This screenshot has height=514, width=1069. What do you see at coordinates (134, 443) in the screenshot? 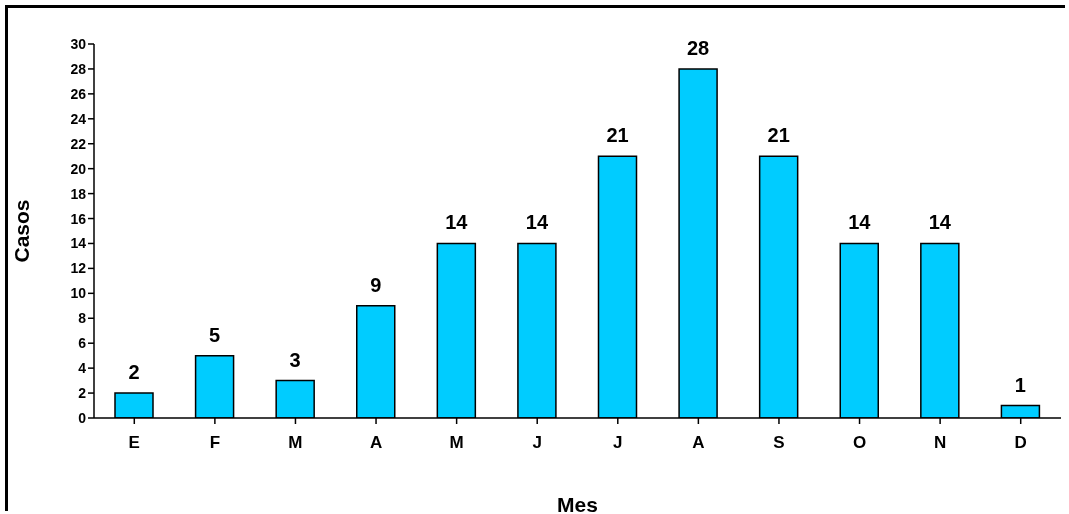
I see `x-tick-label: E` at bounding box center [134, 443].